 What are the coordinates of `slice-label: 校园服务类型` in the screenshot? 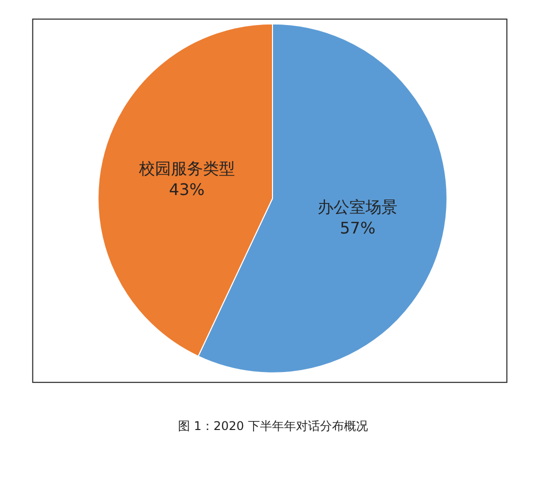 It's located at (186, 168).